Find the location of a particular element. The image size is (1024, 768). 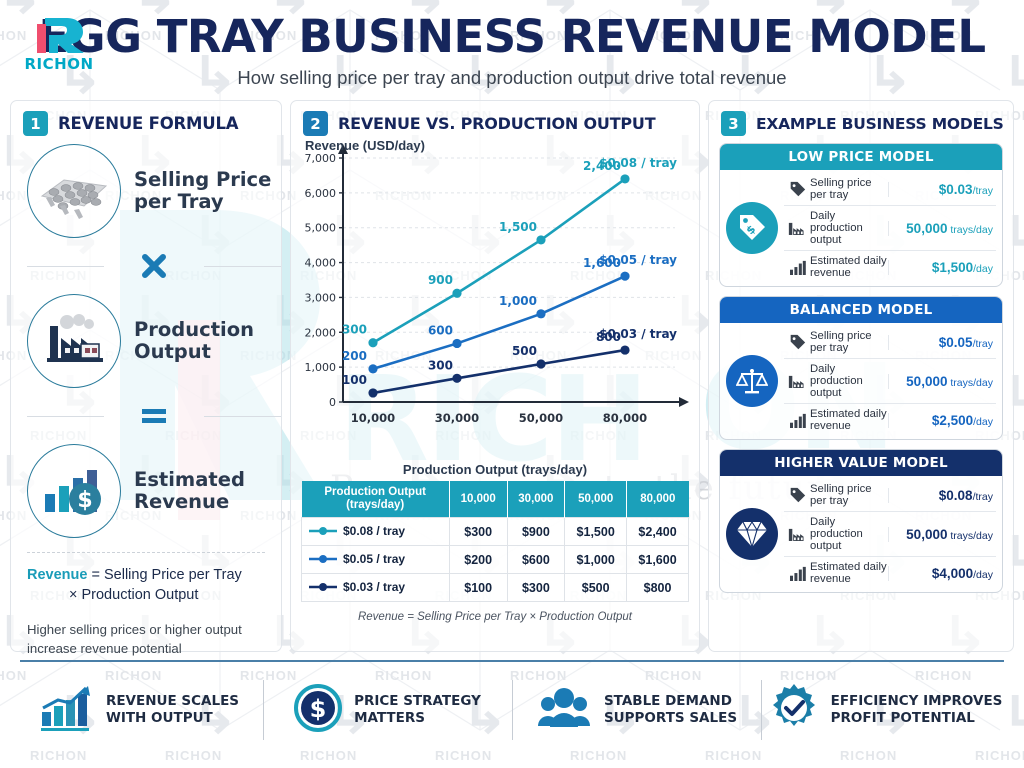

table-cell: $200 is located at coordinates (478, 560).